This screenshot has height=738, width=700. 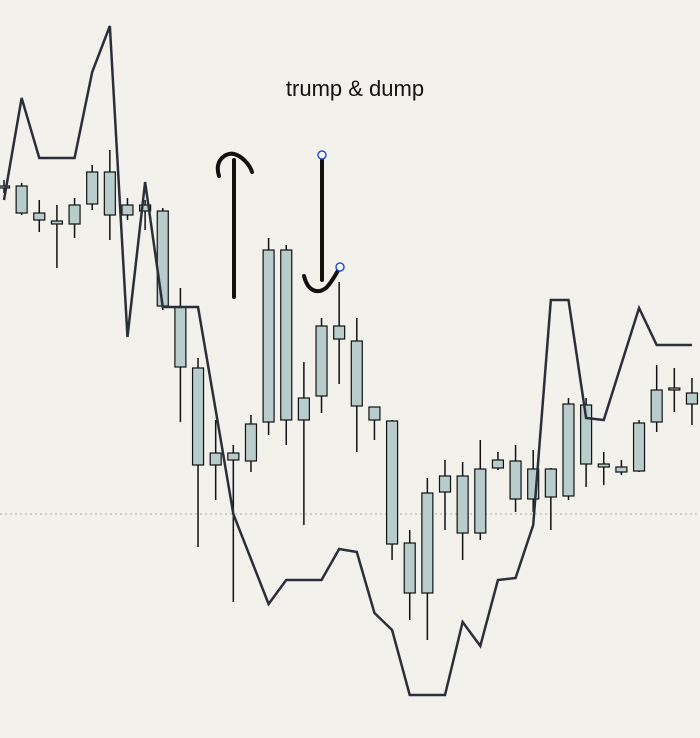 I want to click on chart-title: trump & dump, so click(x=355, y=88).